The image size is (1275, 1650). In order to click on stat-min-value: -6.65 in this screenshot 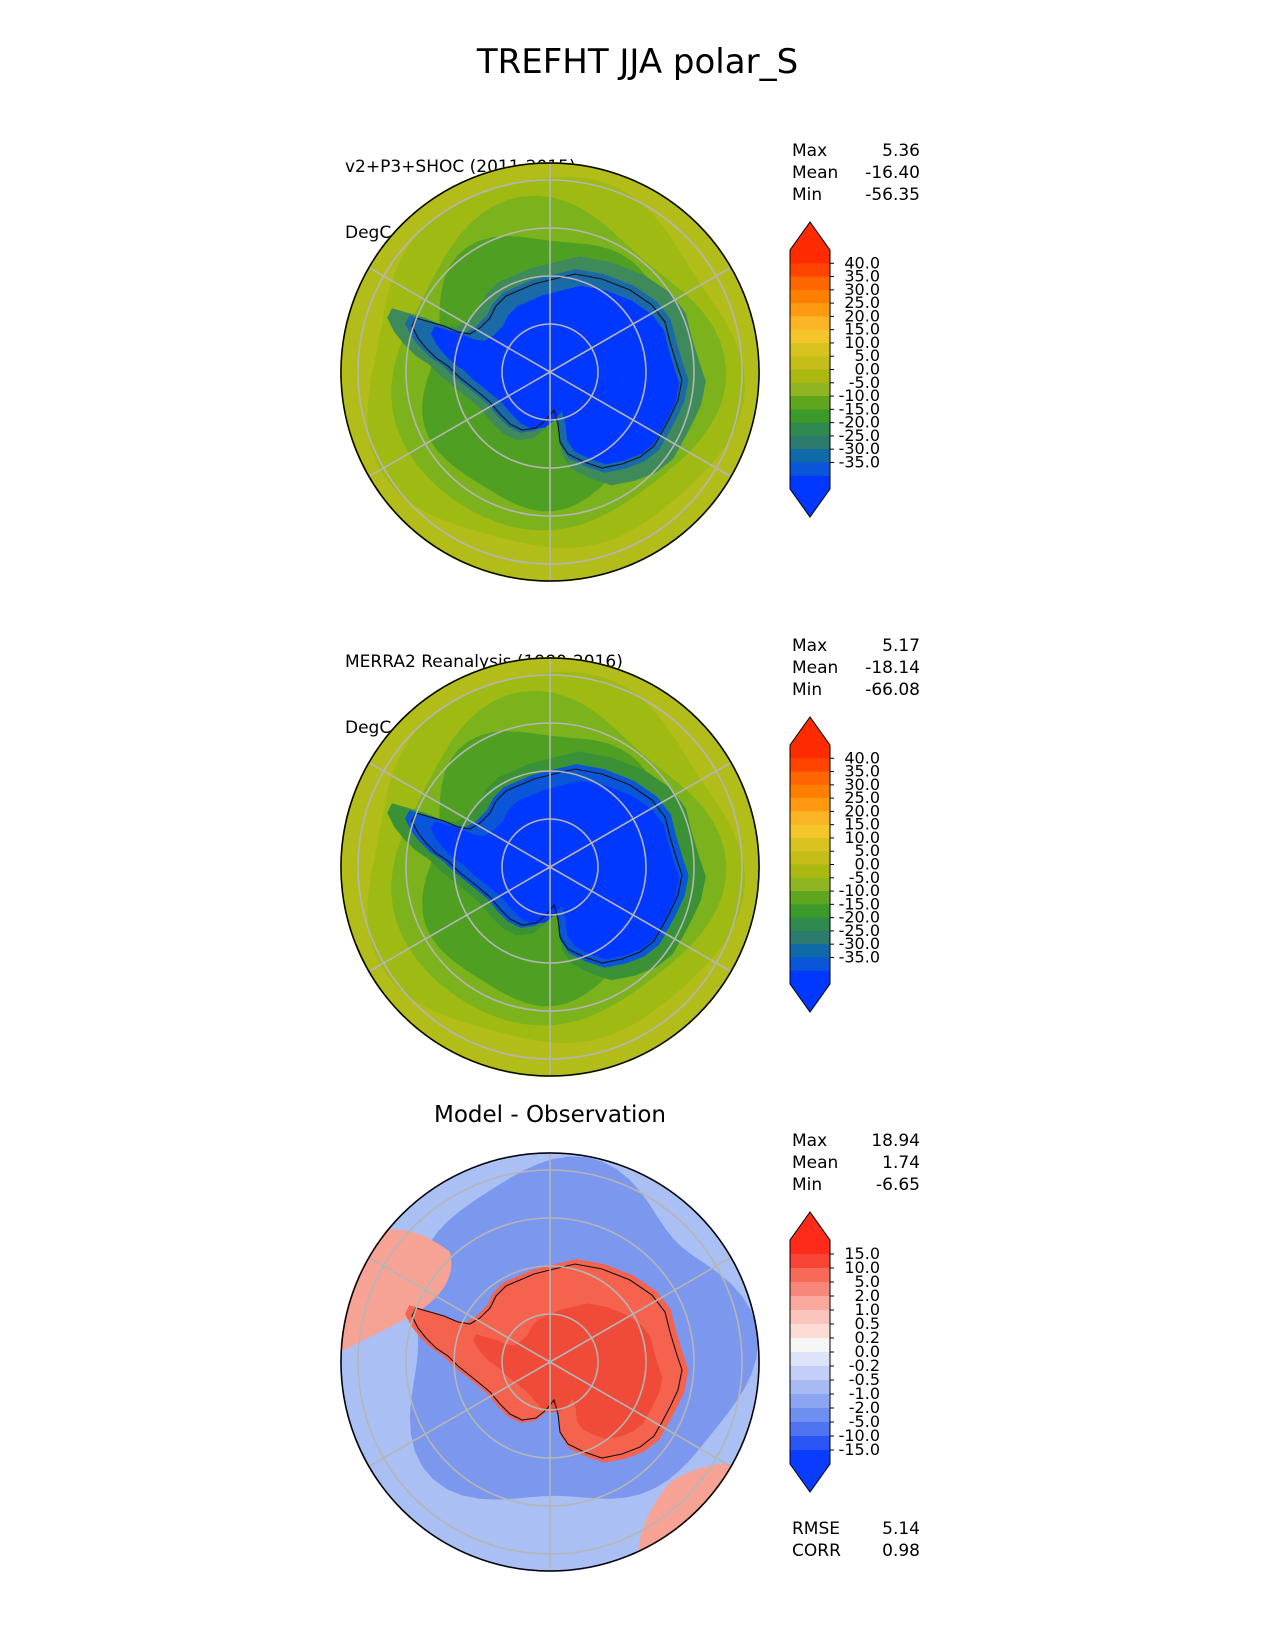, I will do `click(898, 1185)`.